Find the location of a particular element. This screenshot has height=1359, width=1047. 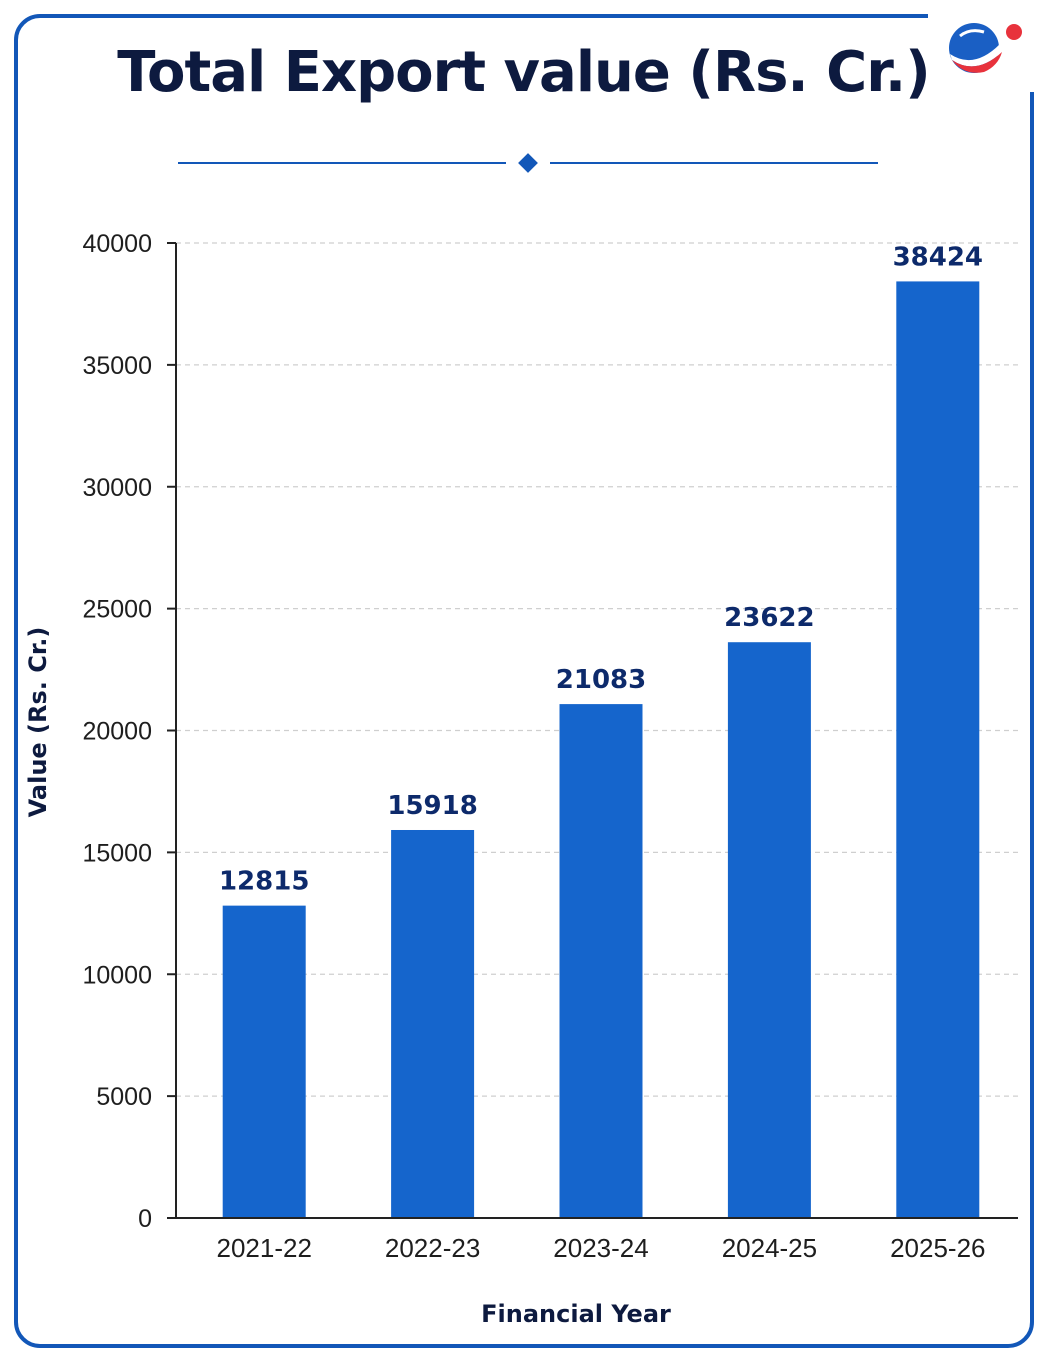

y-tick-label: 10000 is located at coordinates (117, 975).